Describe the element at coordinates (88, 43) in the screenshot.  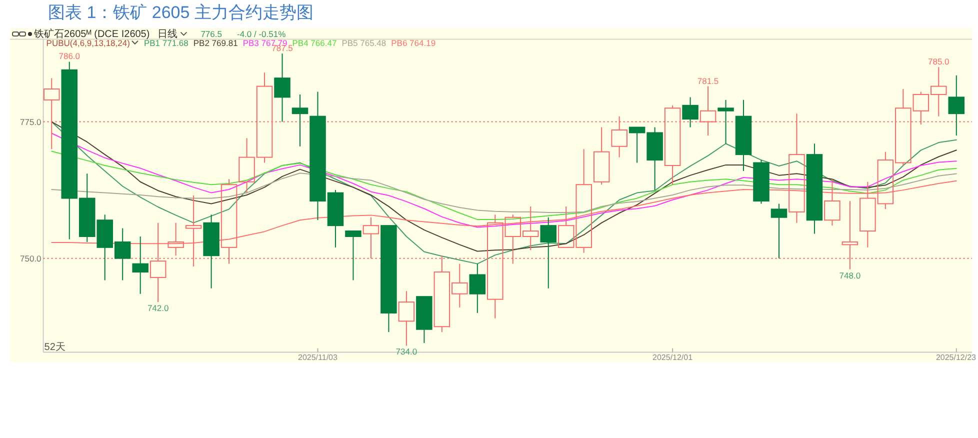
I see `legend-title: PUBU(4,6,9,13,18,24)` at that location.